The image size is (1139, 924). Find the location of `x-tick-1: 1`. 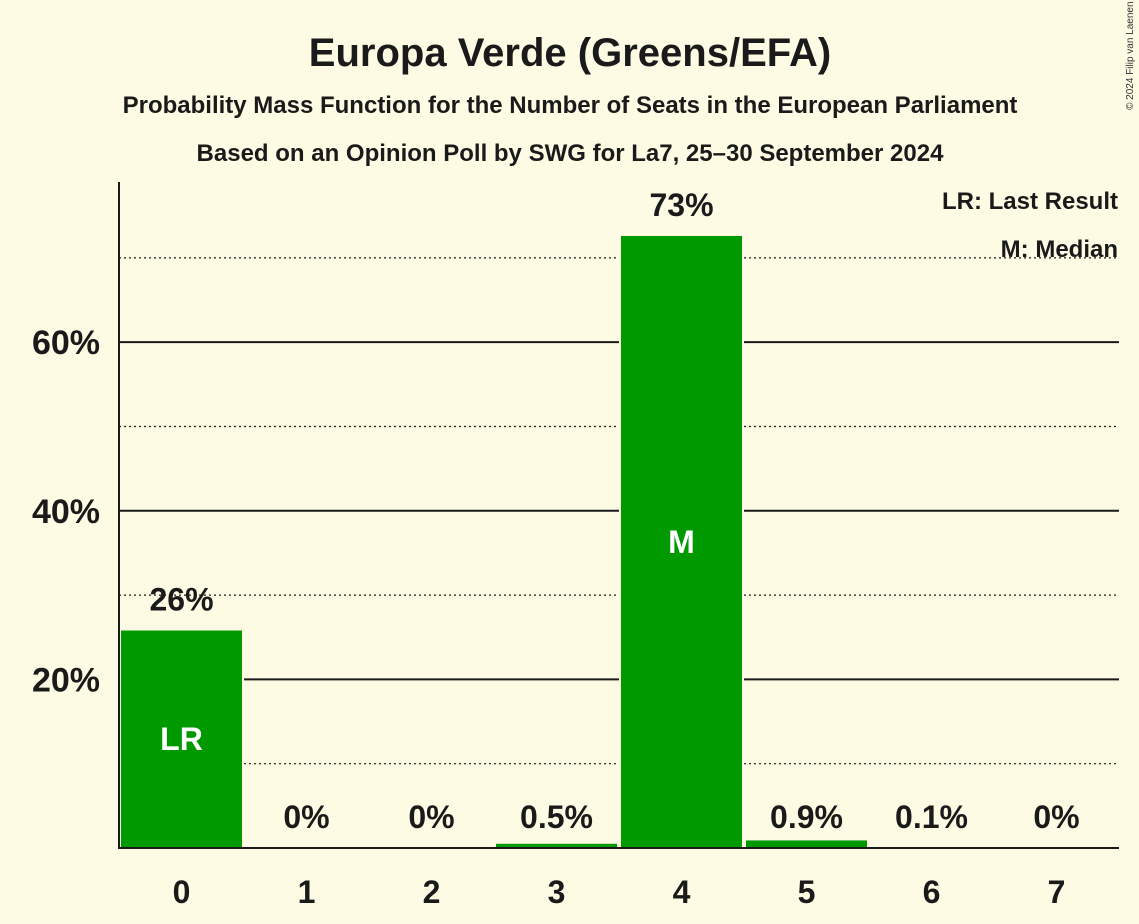

x-tick-1: 1 is located at coordinates (307, 892).